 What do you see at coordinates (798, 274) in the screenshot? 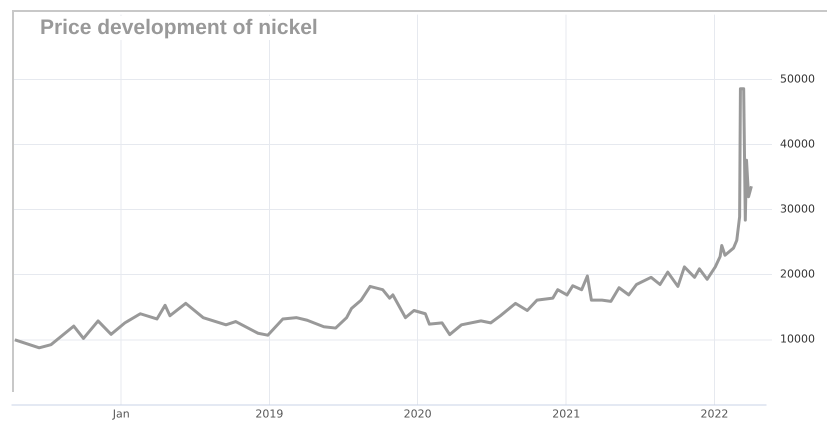
I see `y-tick-label: 20000` at bounding box center [798, 274].